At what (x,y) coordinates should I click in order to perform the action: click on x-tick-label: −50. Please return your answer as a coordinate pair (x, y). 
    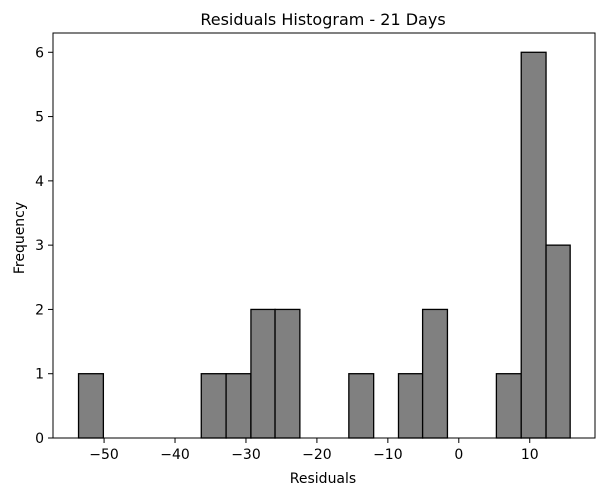
    Looking at the image, I should click on (104, 455).